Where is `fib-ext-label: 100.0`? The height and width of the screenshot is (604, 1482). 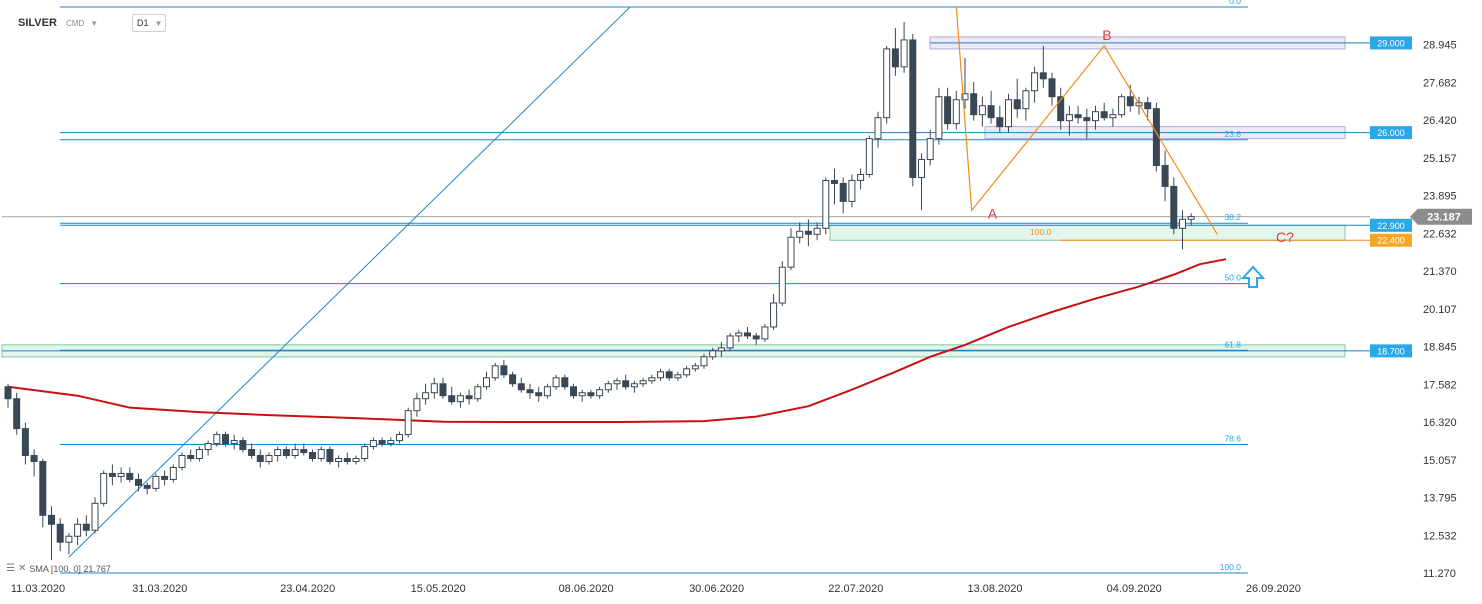 fib-ext-label: 100.0 is located at coordinates (1041, 232).